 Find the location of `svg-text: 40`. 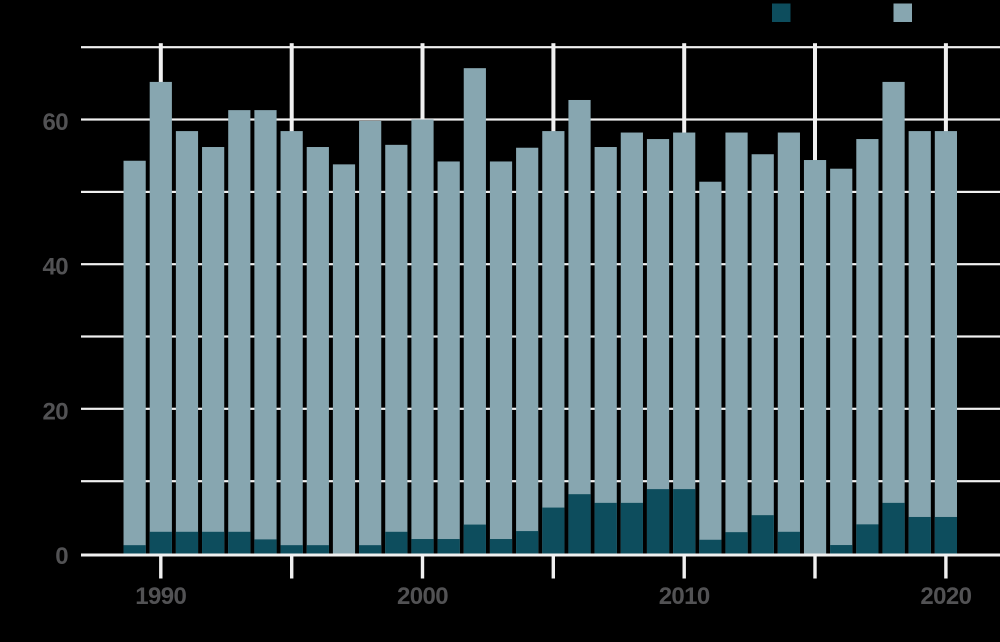

svg-text: 40 is located at coordinates (56, 267).